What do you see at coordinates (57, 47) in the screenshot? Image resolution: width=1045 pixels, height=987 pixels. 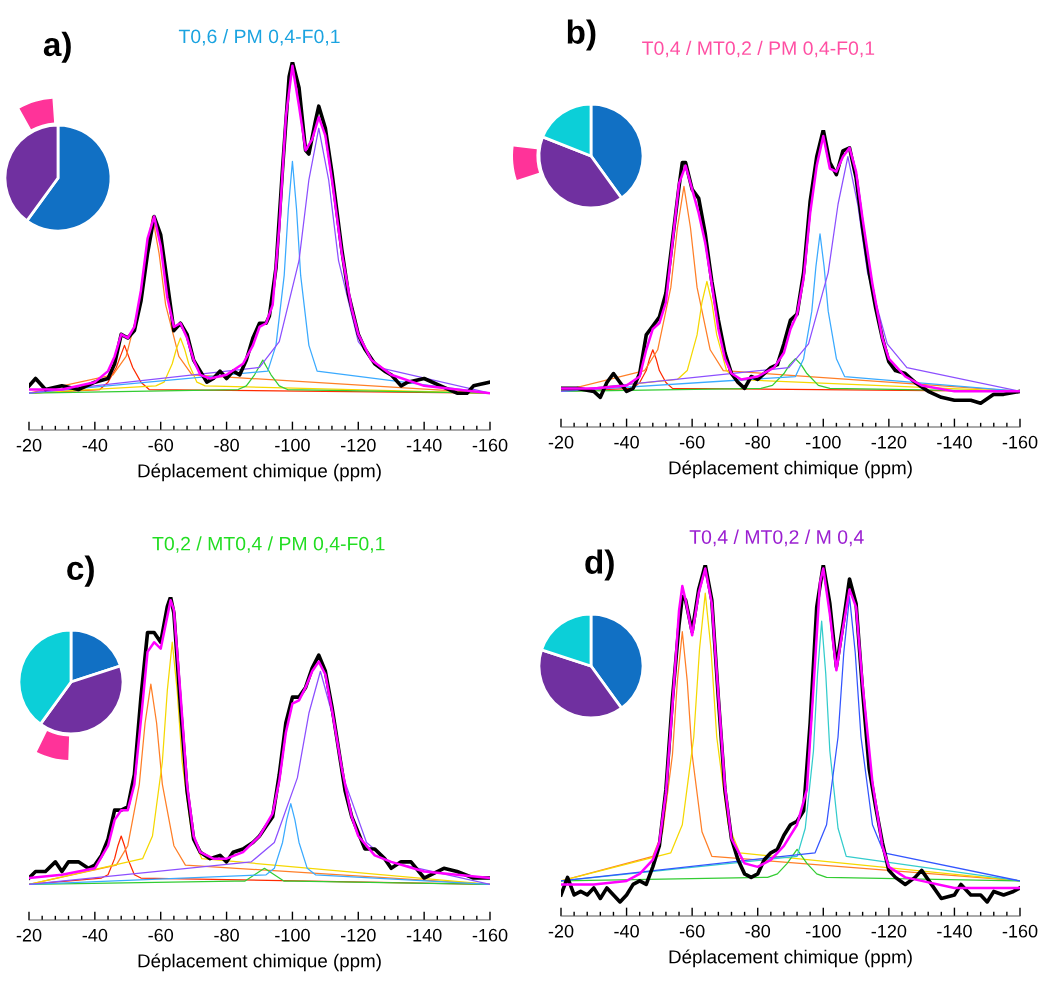 I see `annotation: a)` at bounding box center [57, 47].